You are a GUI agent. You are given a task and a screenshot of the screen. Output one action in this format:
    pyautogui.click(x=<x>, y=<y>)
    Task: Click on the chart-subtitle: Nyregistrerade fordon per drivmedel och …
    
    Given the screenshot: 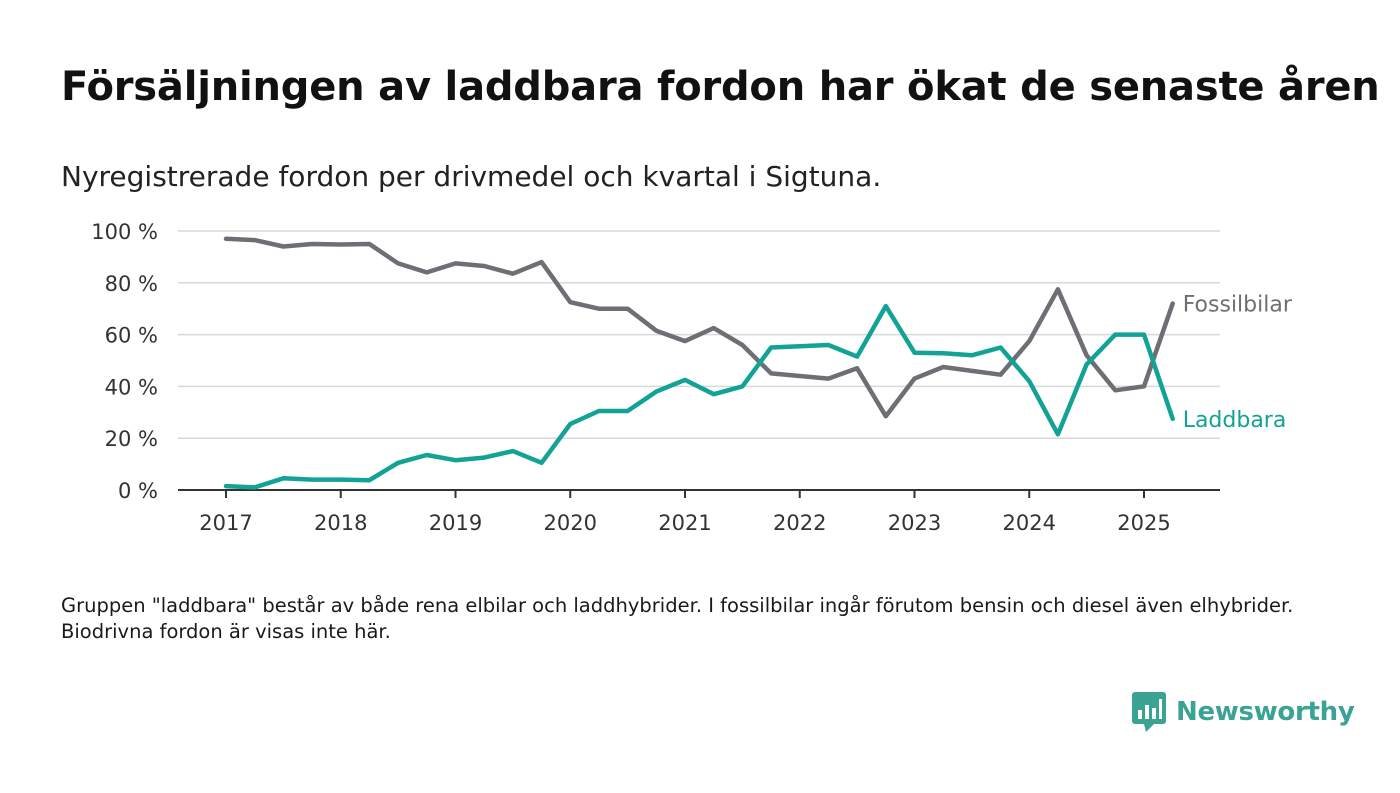 What is the action you would take?
    pyautogui.click(x=471, y=176)
    